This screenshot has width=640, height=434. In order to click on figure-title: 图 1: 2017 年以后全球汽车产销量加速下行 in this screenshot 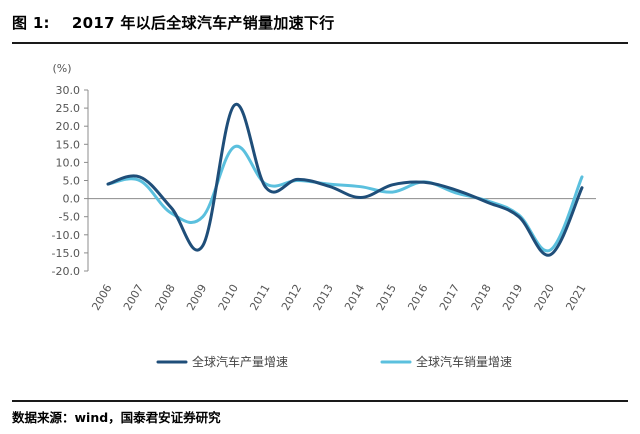, I will do `click(173, 22)`.